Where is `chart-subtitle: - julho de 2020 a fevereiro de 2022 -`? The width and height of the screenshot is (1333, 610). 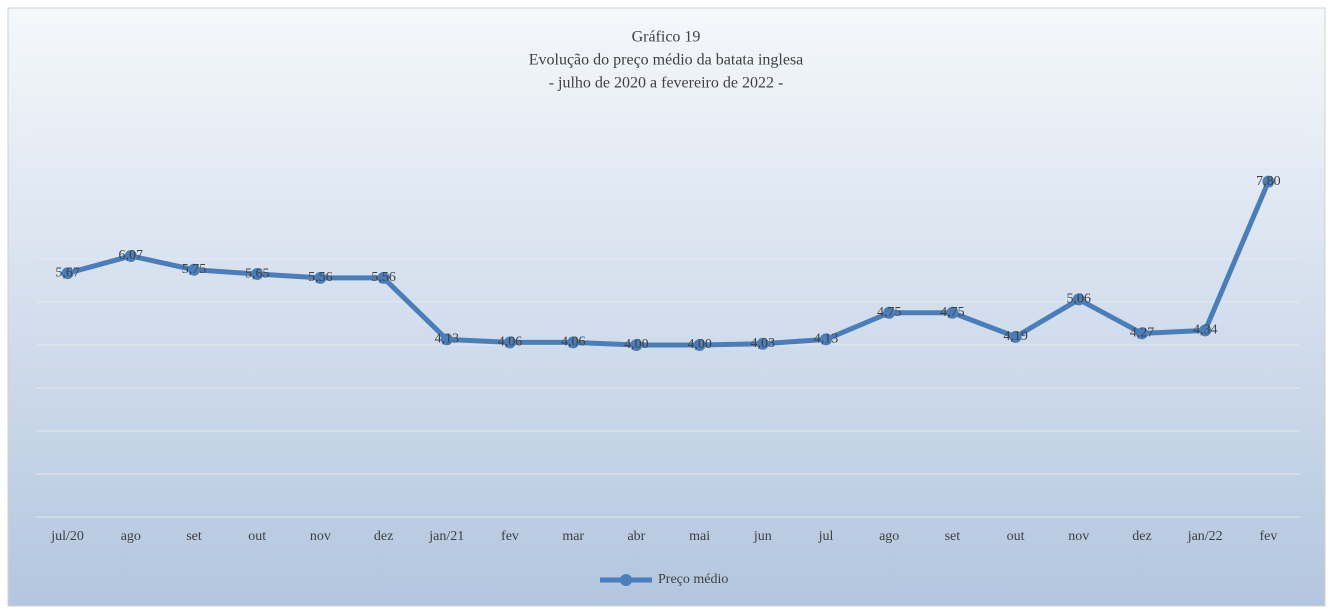 chart-subtitle: - julho de 2020 a fevereiro de 2022 - is located at coordinates (666, 83).